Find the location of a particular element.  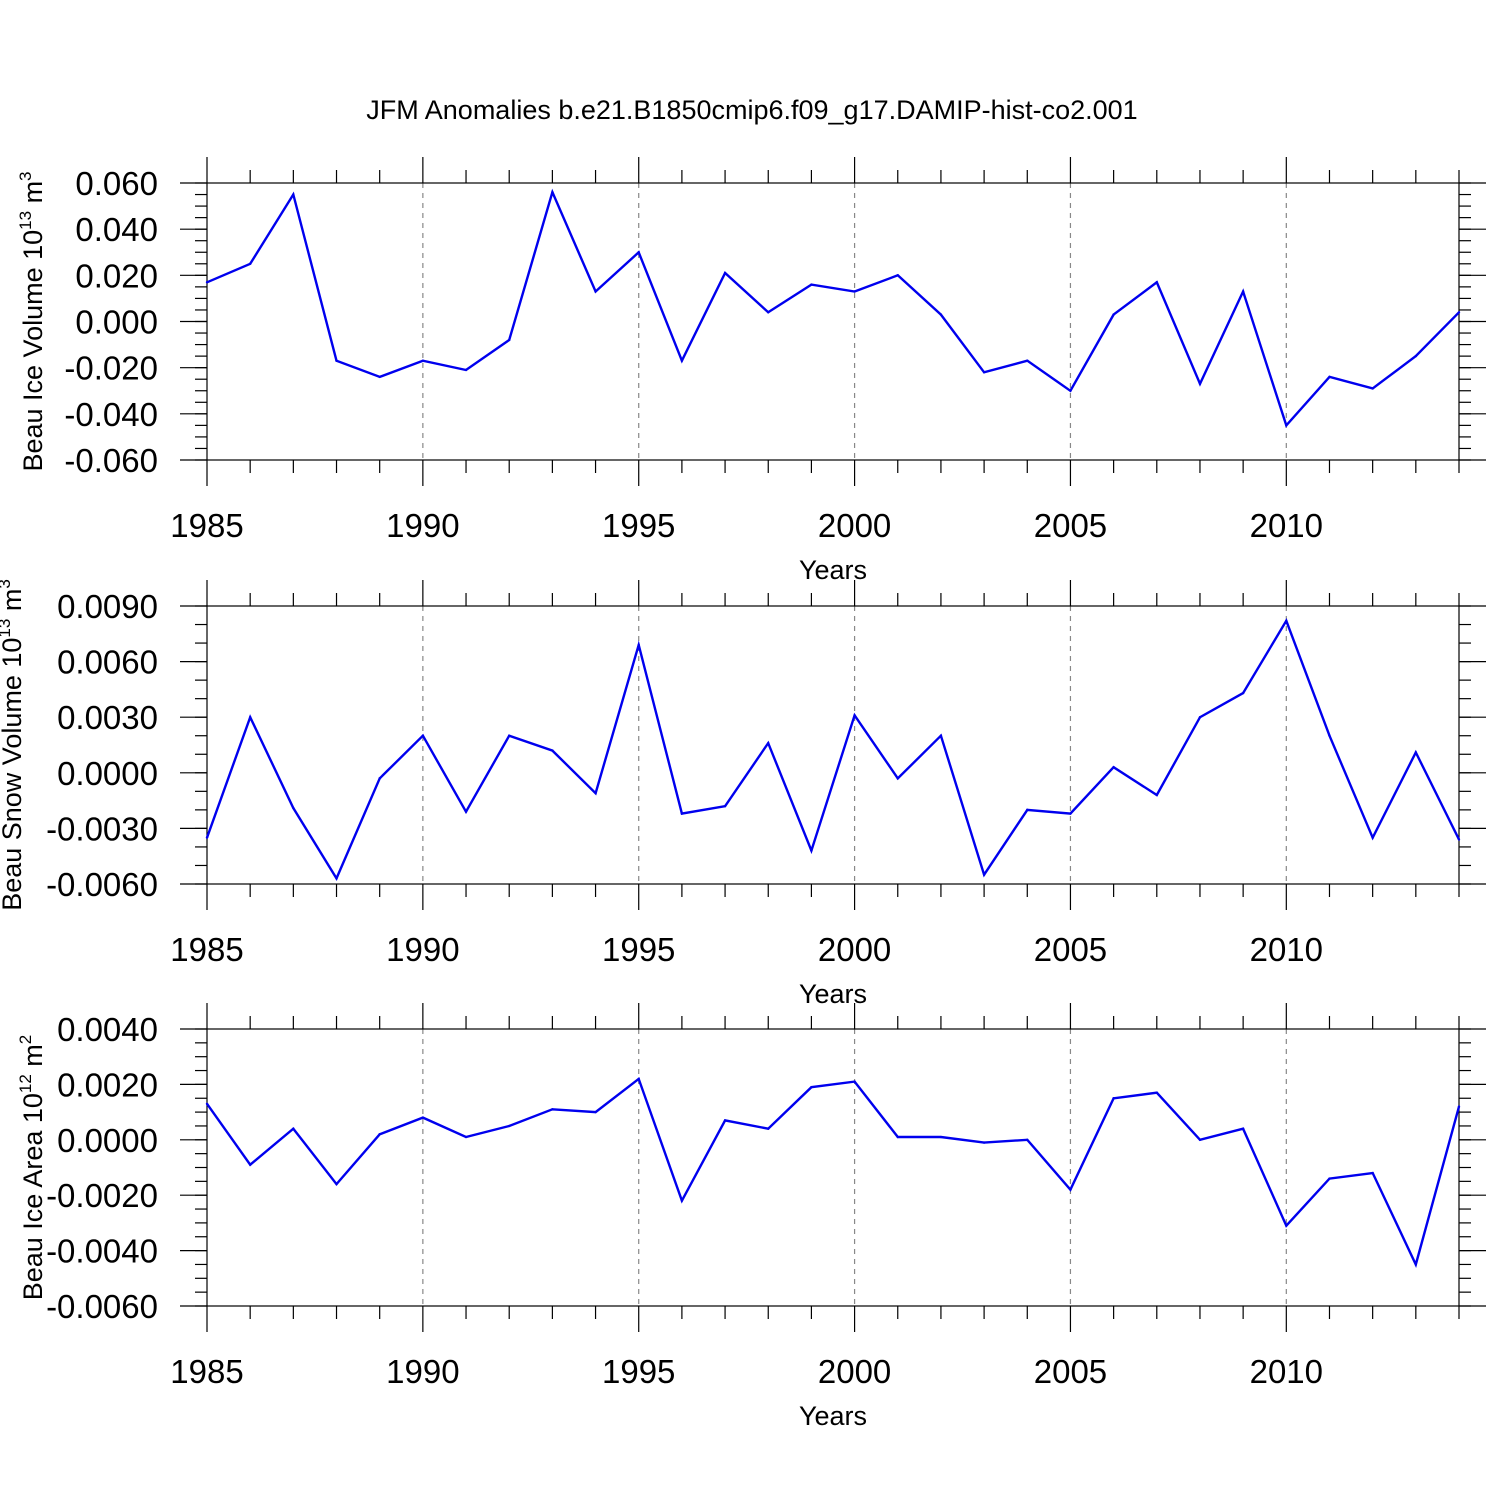

y-axis-title-unit: m is located at coordinates (13, 604).